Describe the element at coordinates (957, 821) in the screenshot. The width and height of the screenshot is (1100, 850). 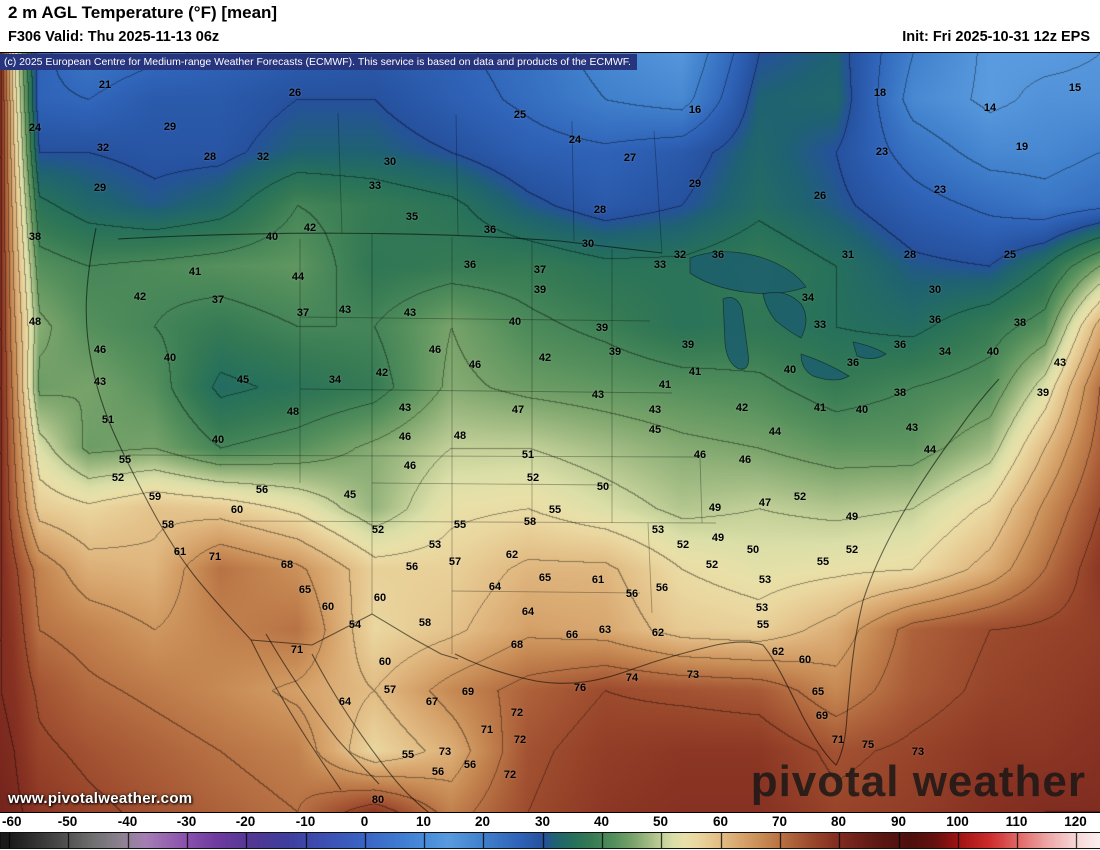
I see `colorbar-tick-label: 100` at that location.